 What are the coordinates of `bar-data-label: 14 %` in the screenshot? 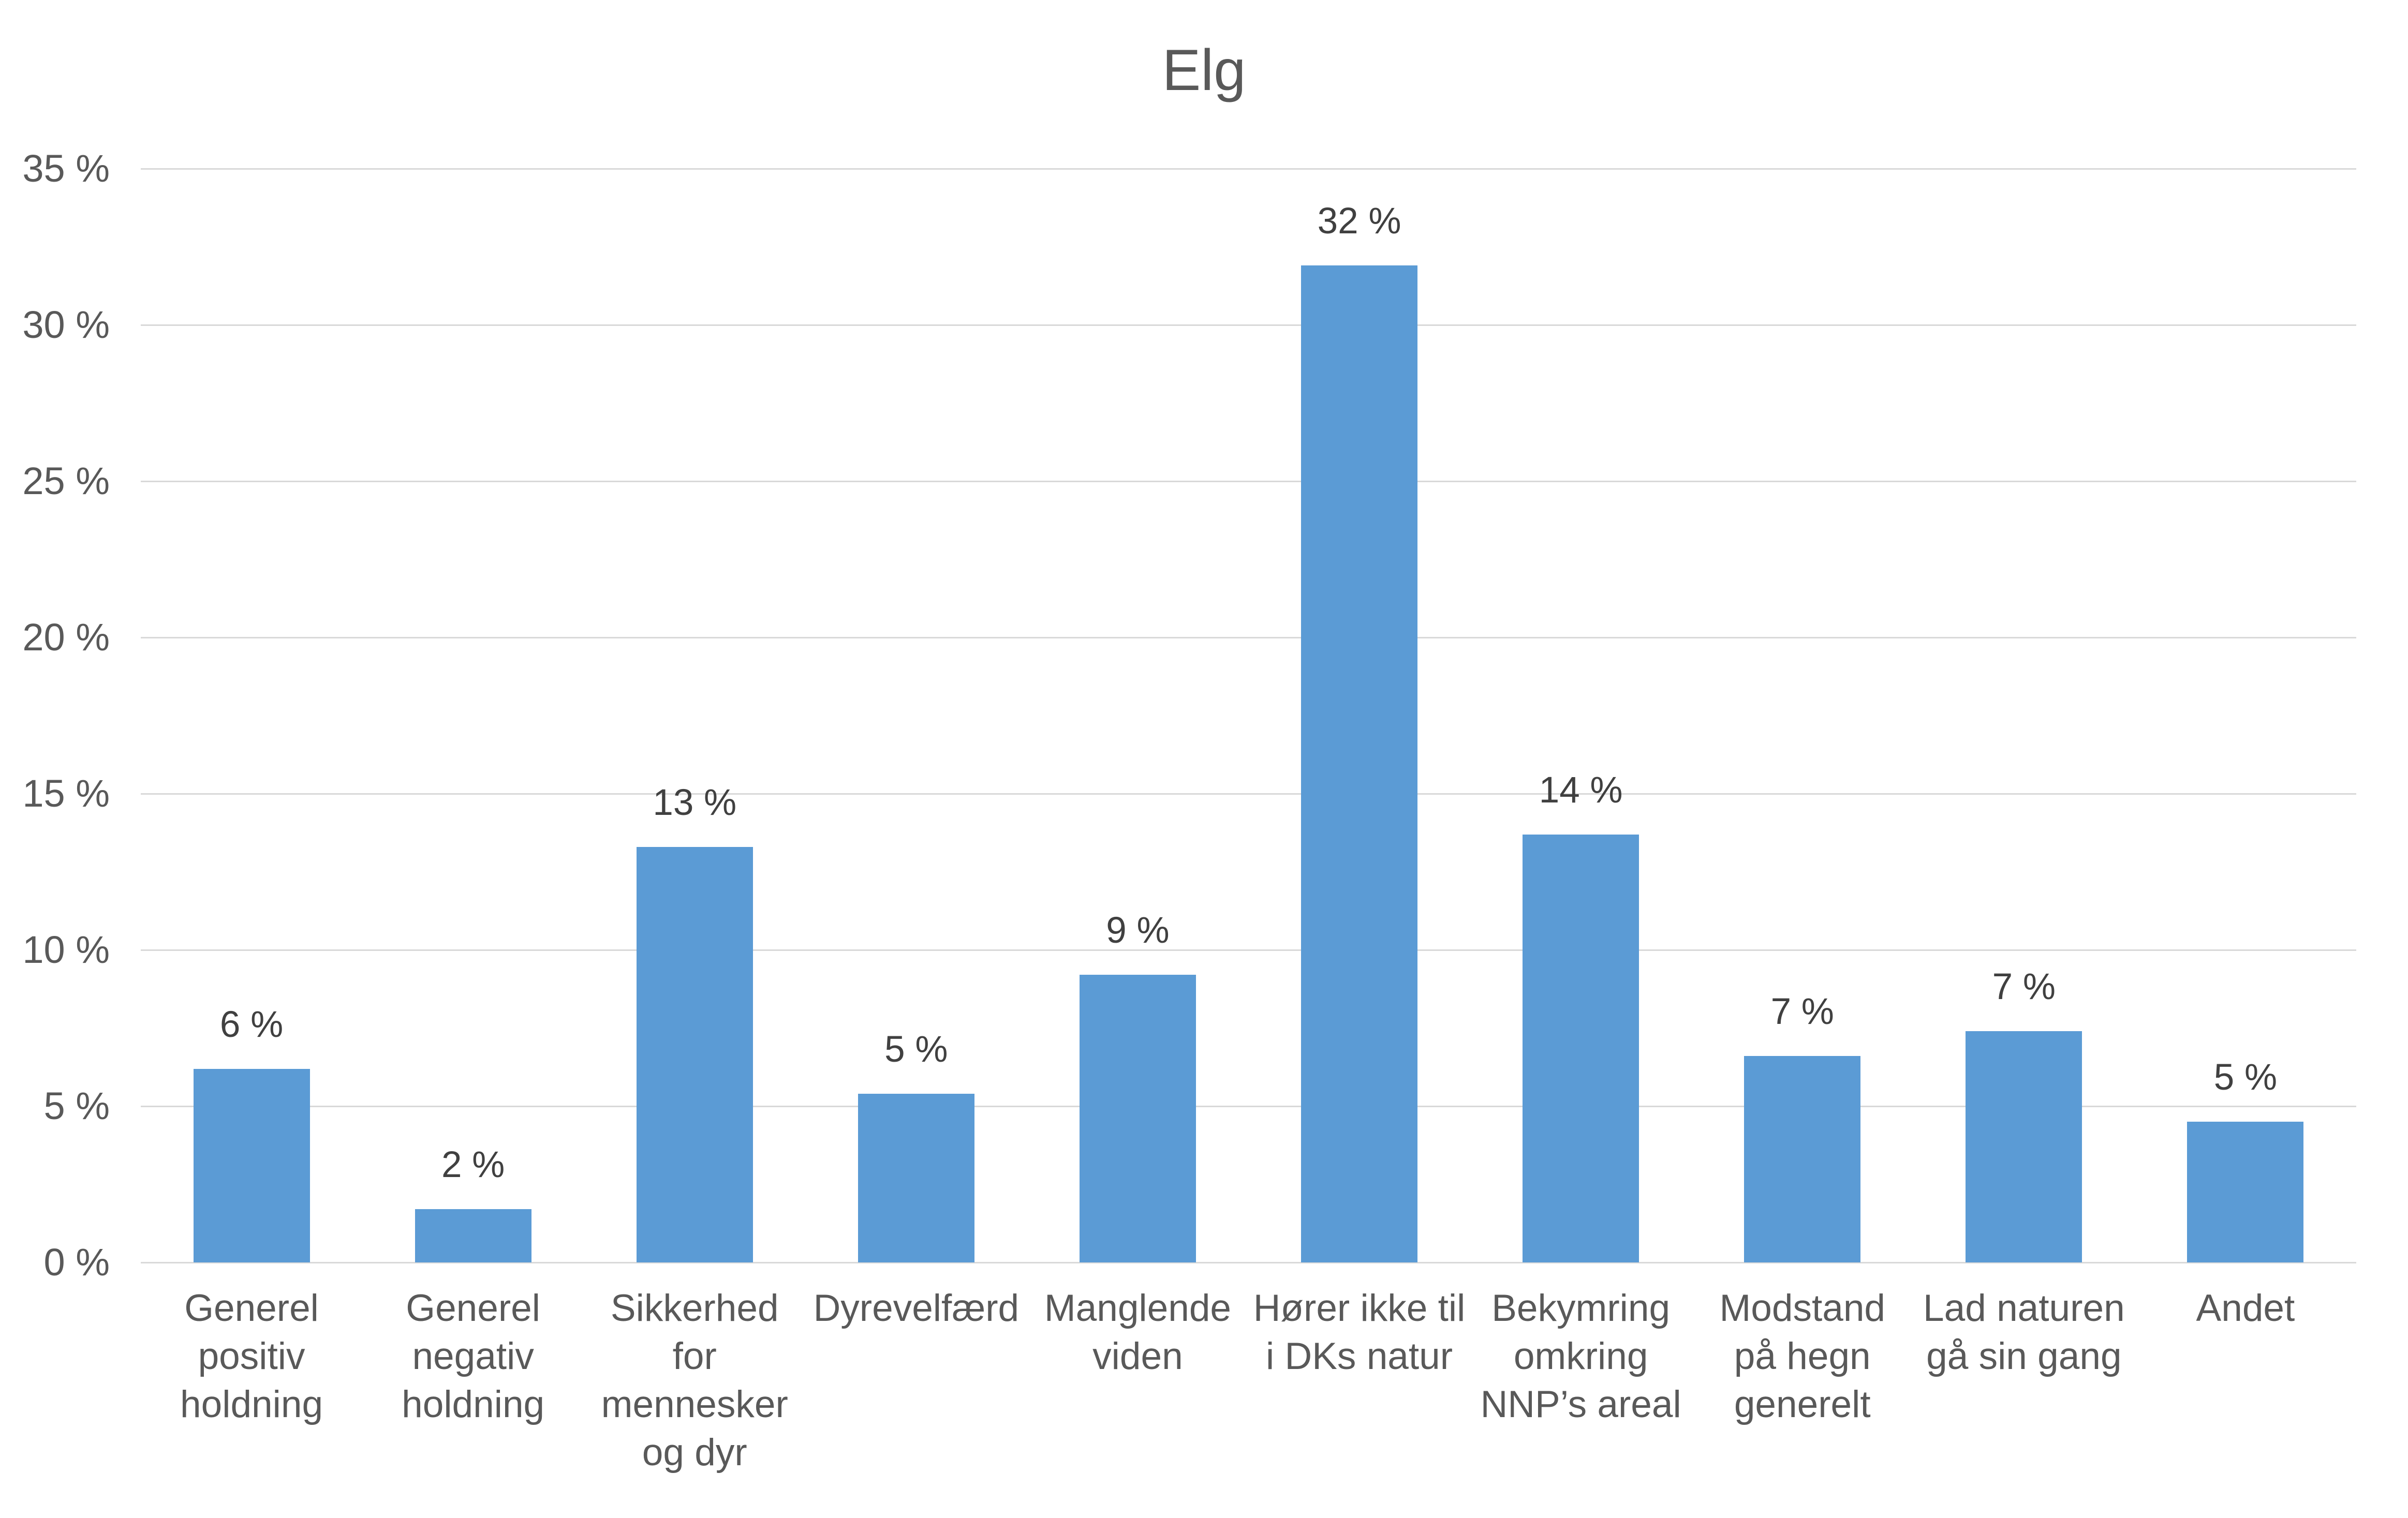 It's located at (1581, 790).